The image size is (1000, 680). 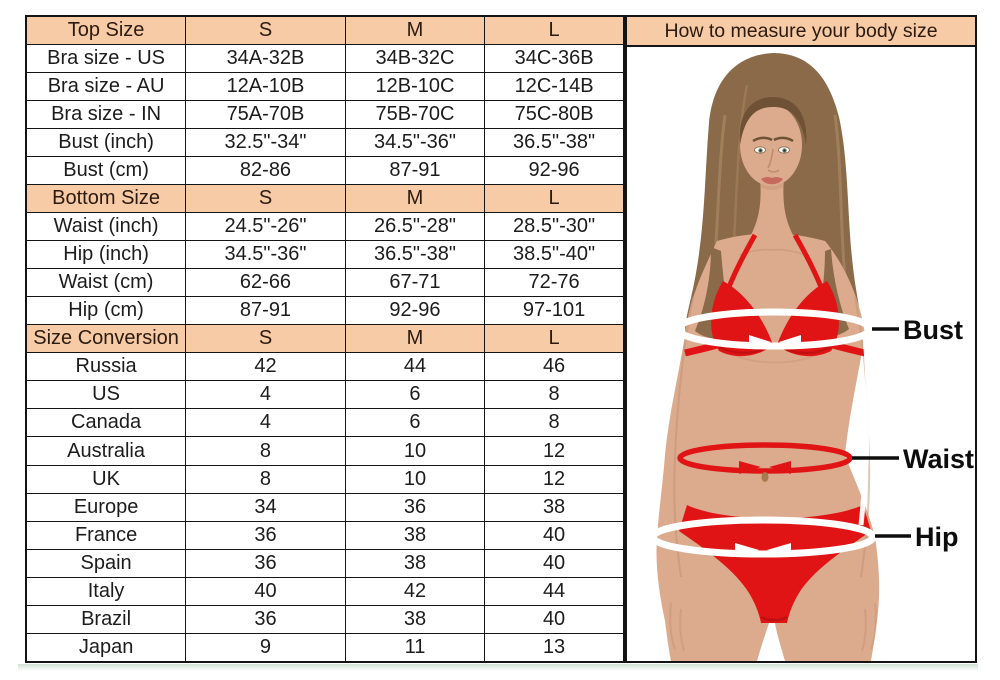 I want to click on row-label-cell: Bra size - IN, so click(x=106, y=115).